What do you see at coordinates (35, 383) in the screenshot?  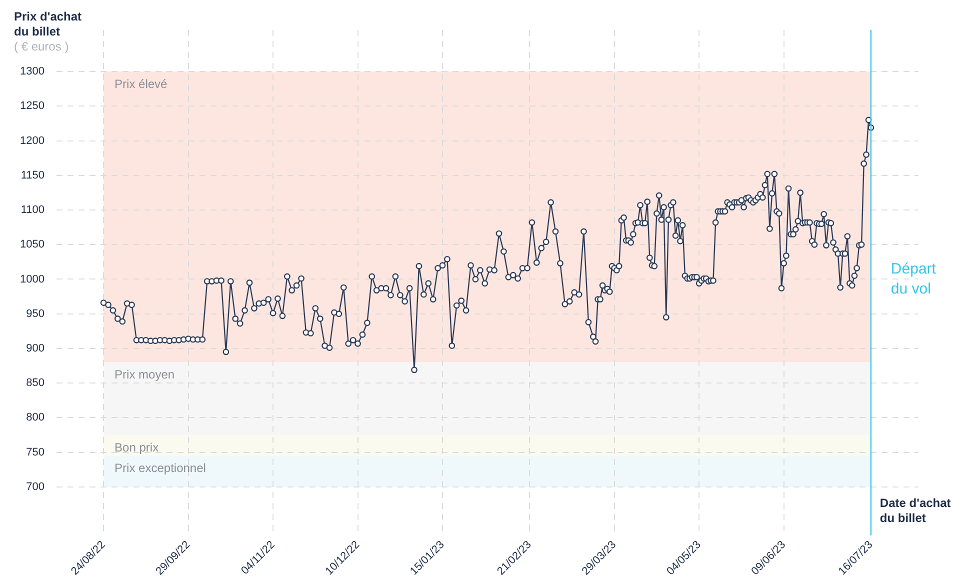 I see `y-tick-label: 850` at bounding box center [35, 383].